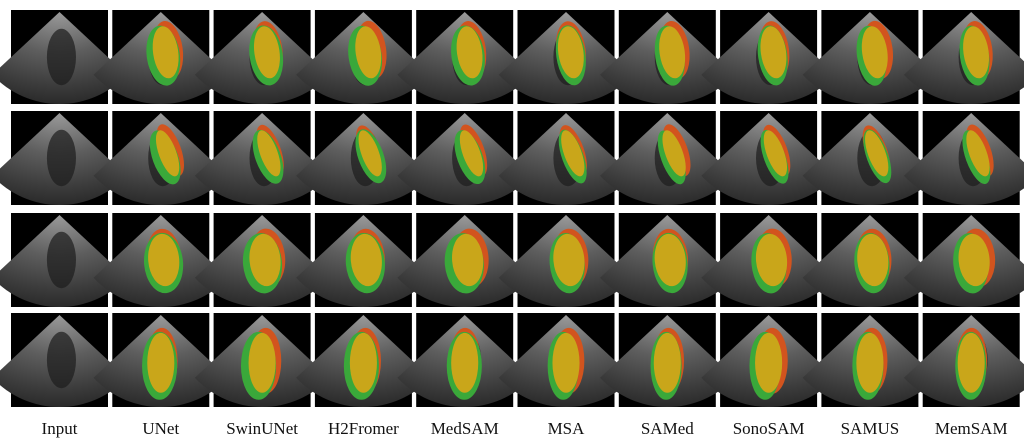 Image resolution: width=1024 pixels, height=448 pixels. I want to click on column-label: MedSAM, so click(465, 428).